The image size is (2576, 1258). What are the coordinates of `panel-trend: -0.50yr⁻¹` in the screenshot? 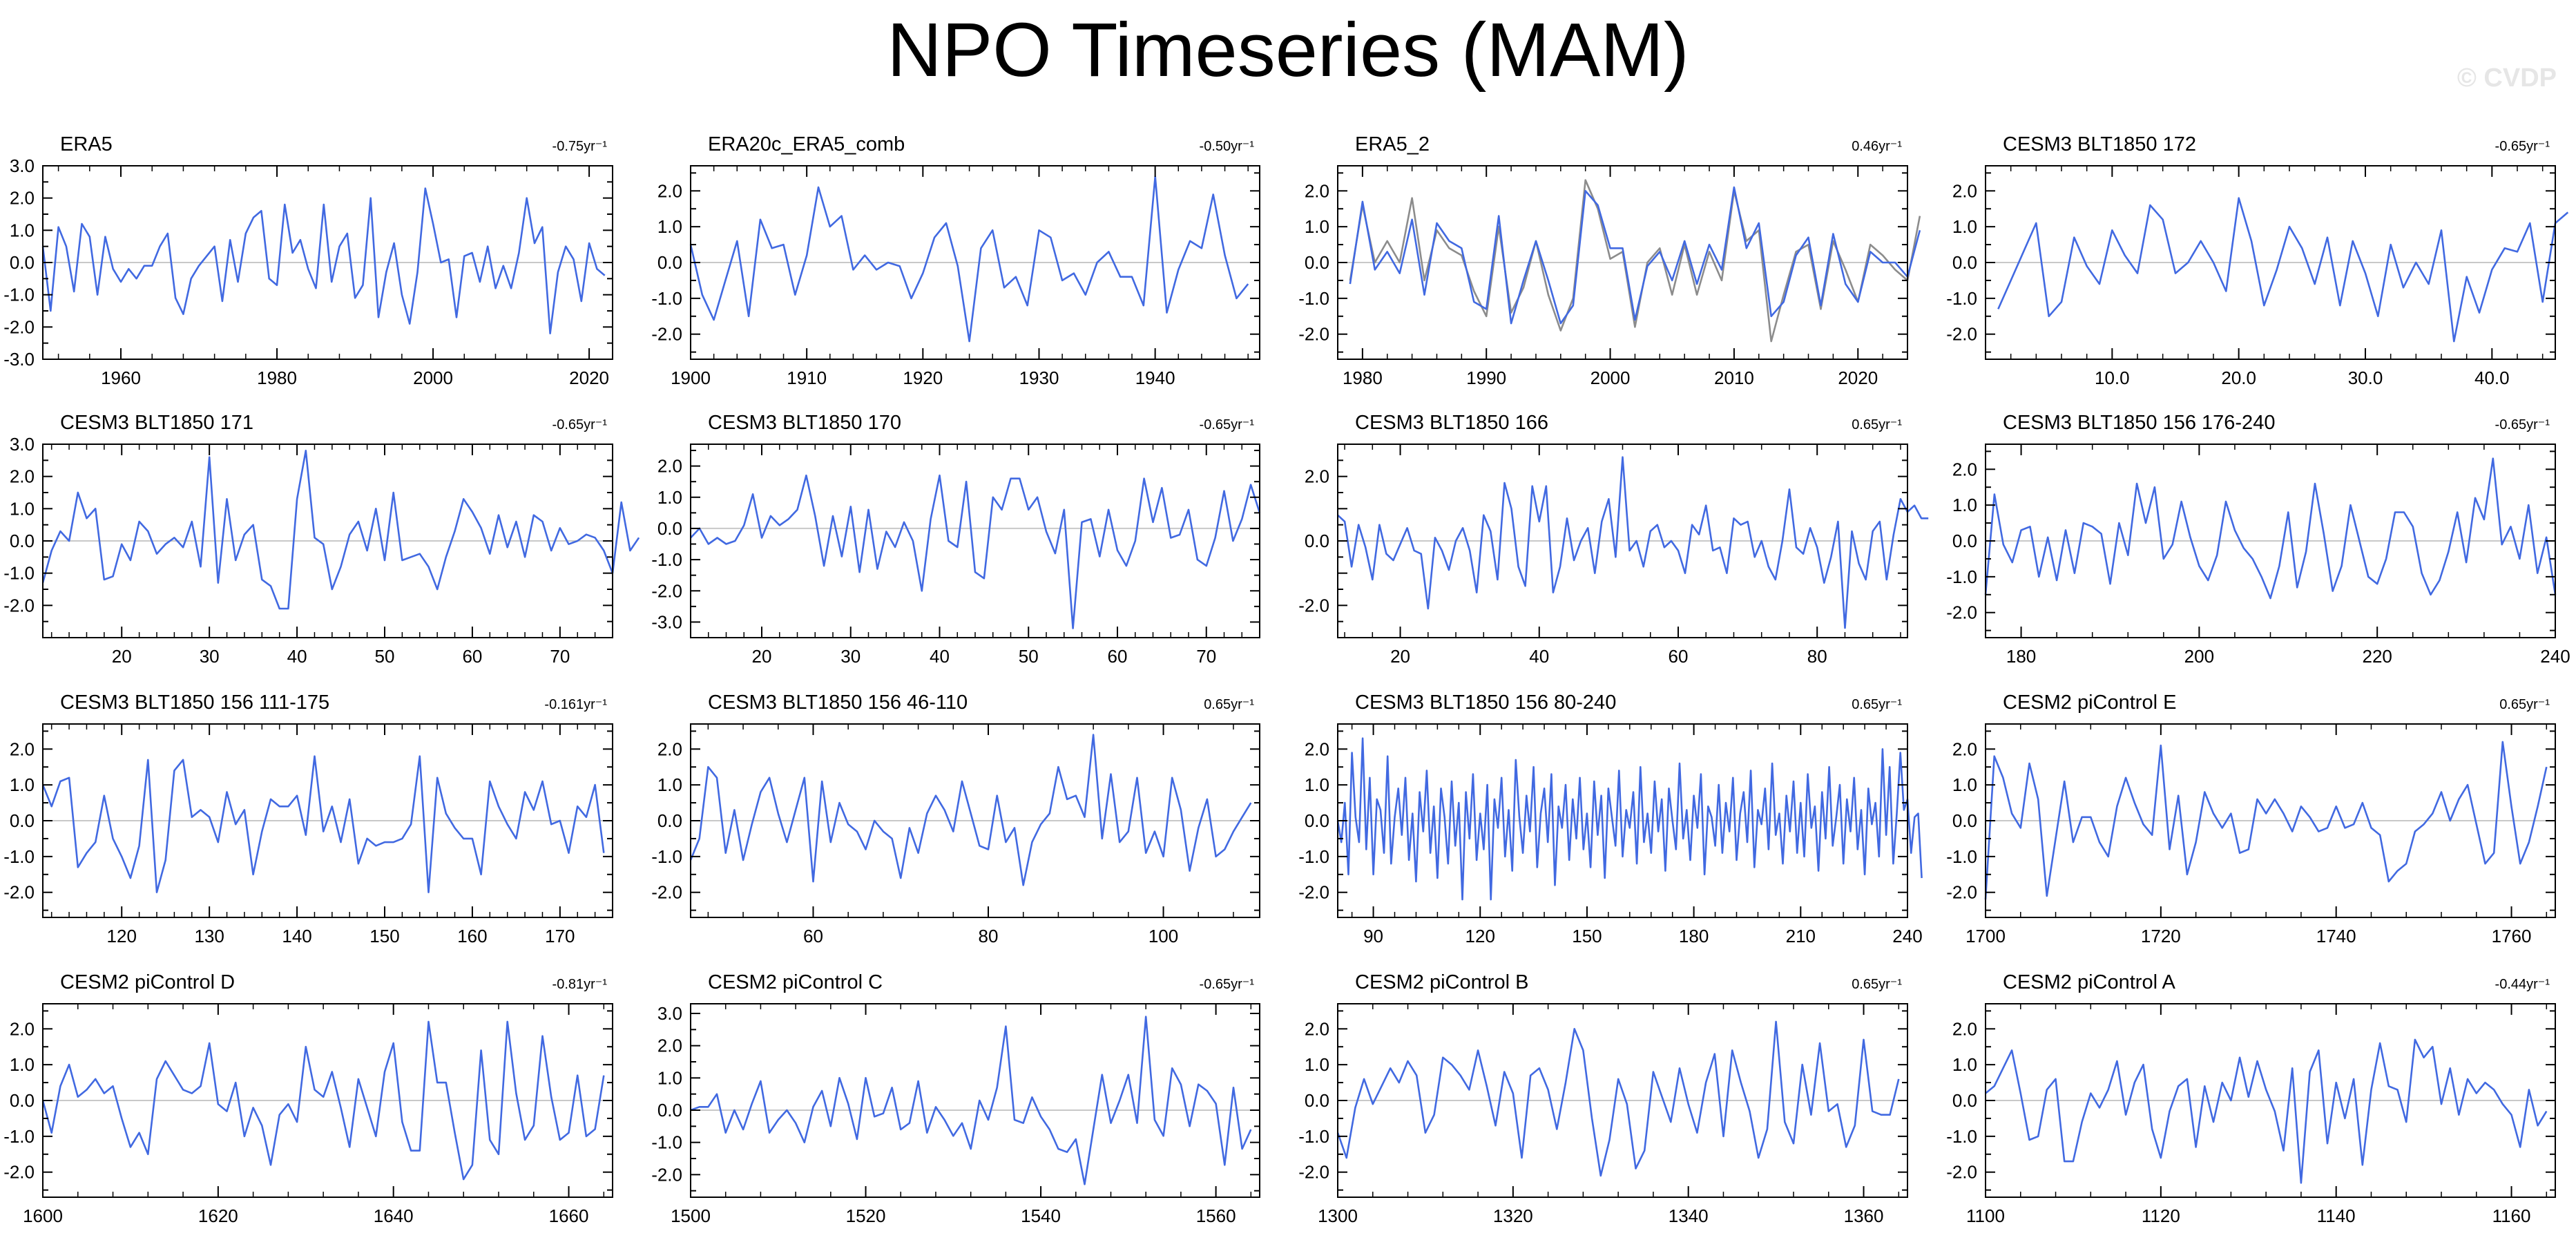 It's located at (1227, 146).